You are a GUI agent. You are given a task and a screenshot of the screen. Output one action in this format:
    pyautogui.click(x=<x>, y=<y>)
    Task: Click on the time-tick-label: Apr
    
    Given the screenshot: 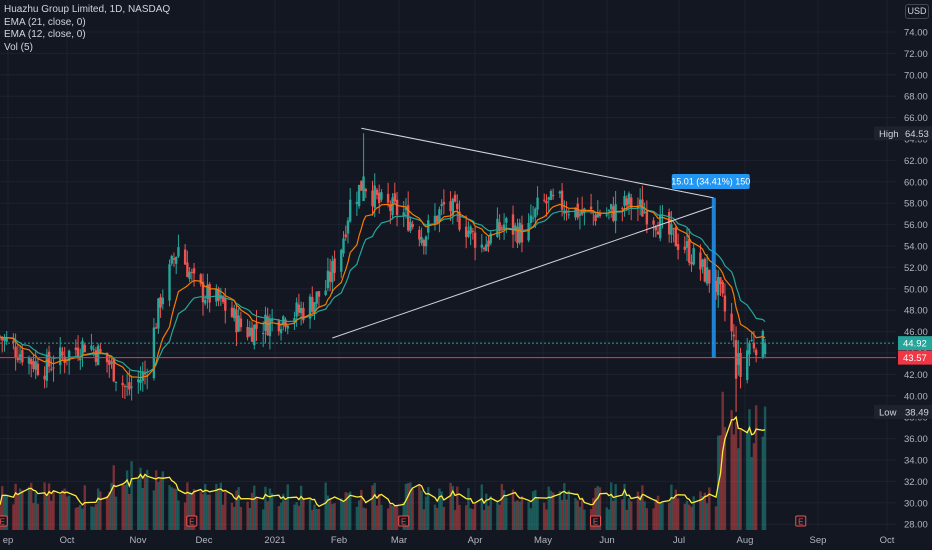 What is the action you would take?
    pyautogui.click(x=475, y=540)
    